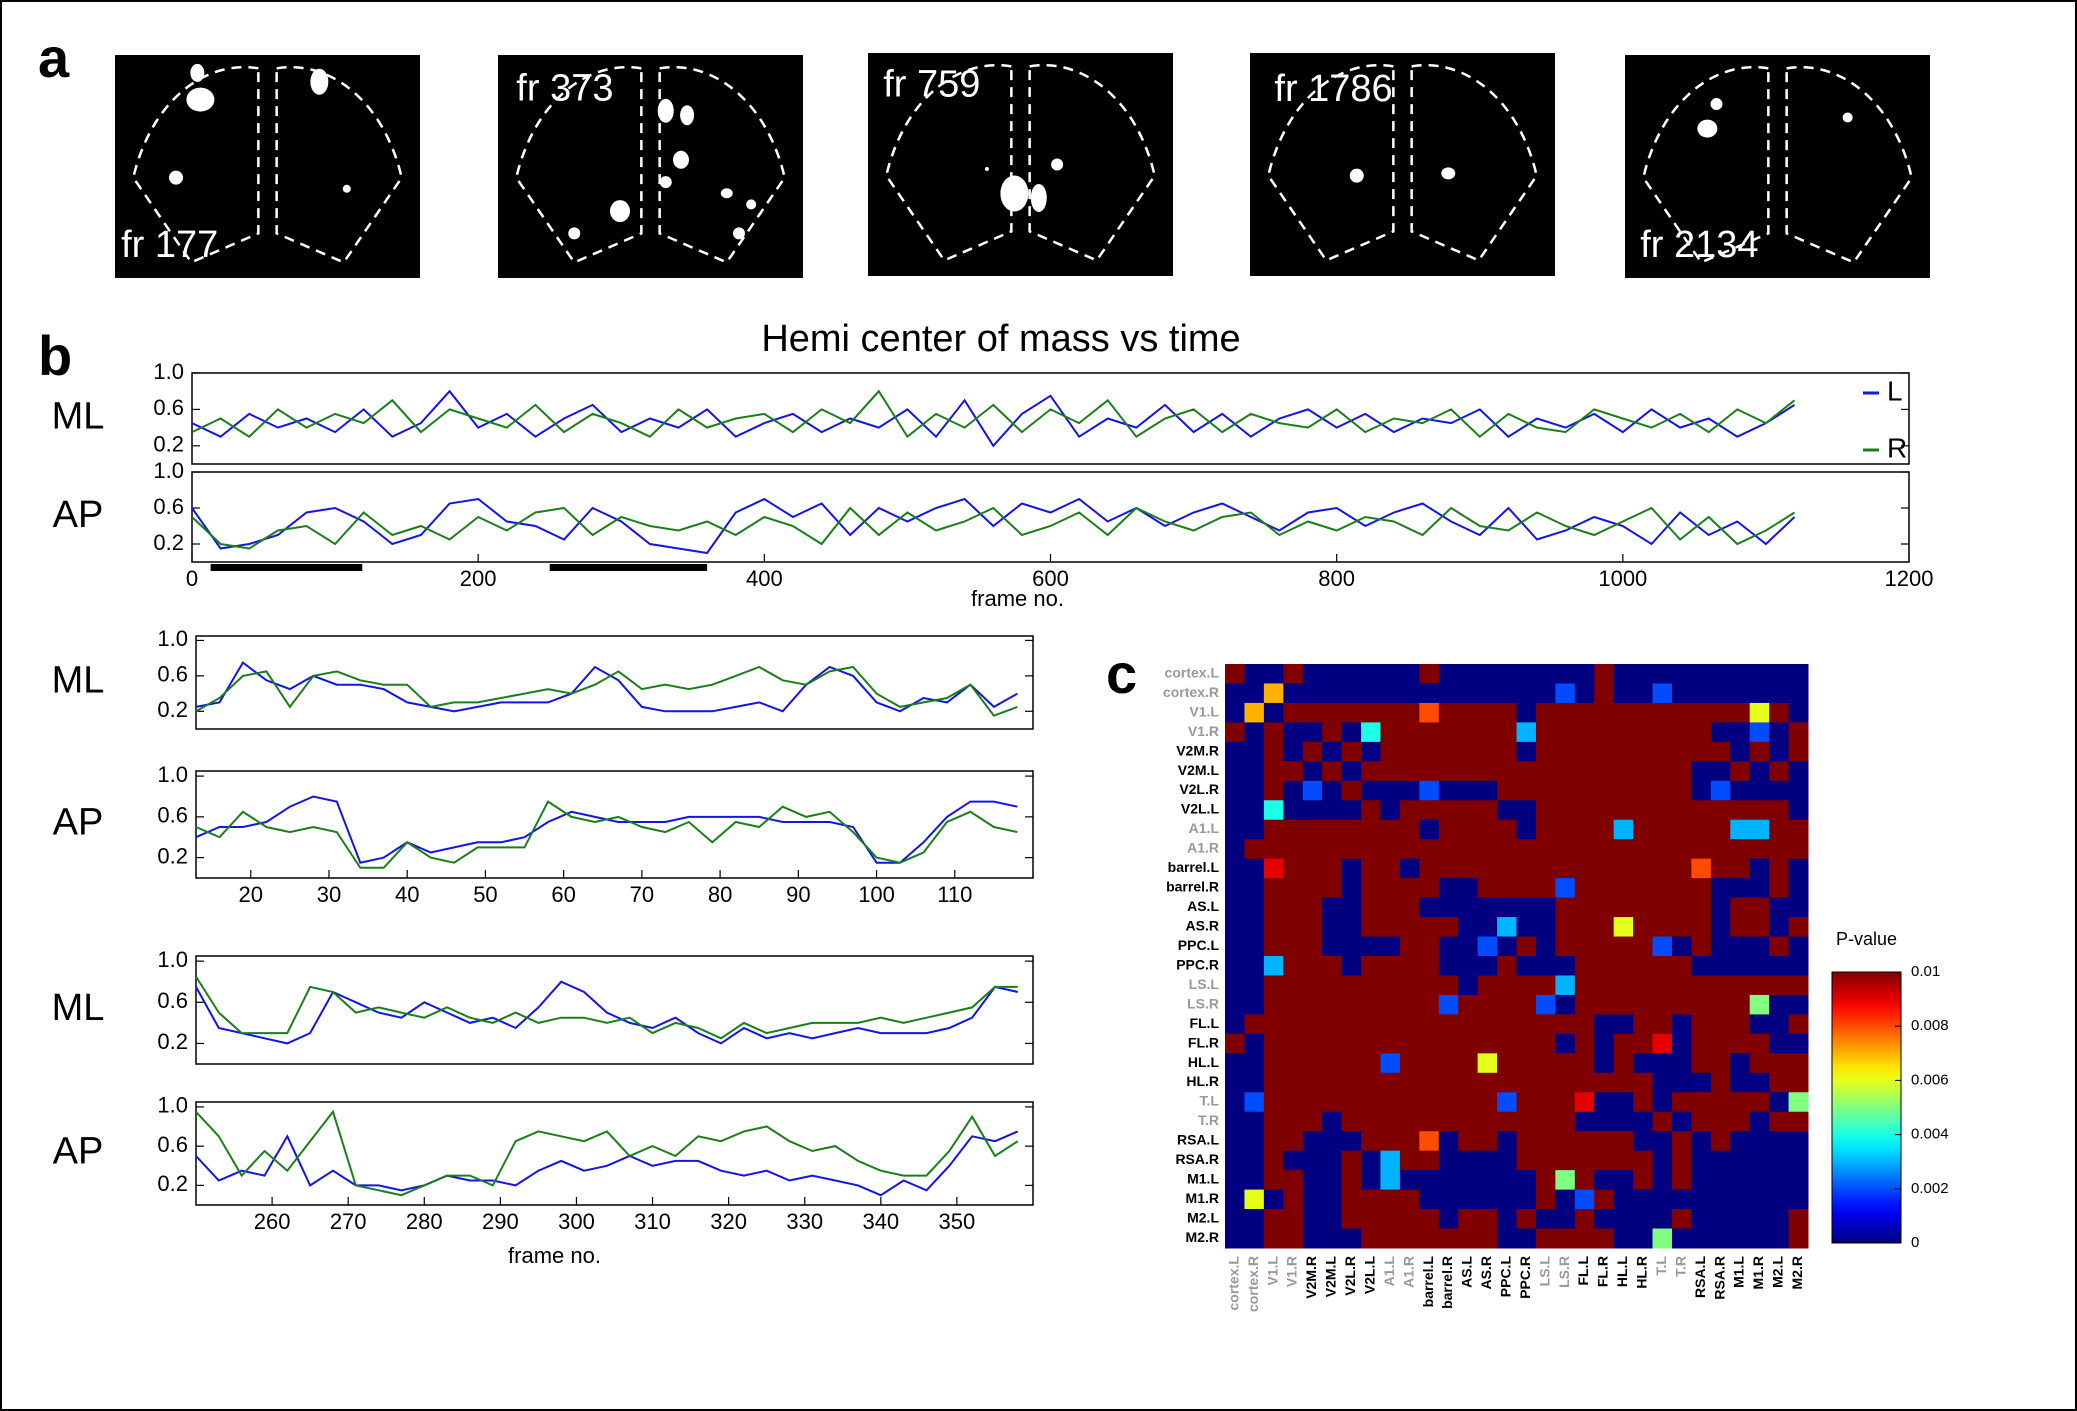  Describe the element at coordinates (563, 894) in the screenshot. I see `x-tick-label: 60` at that location.